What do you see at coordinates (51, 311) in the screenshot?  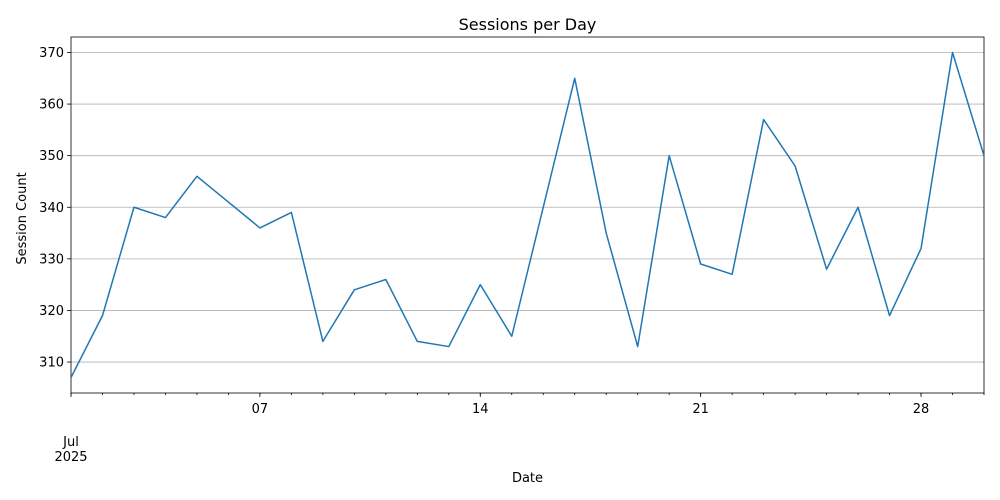 I see `y-tick-label: 320` at bounding box center [51, 311].